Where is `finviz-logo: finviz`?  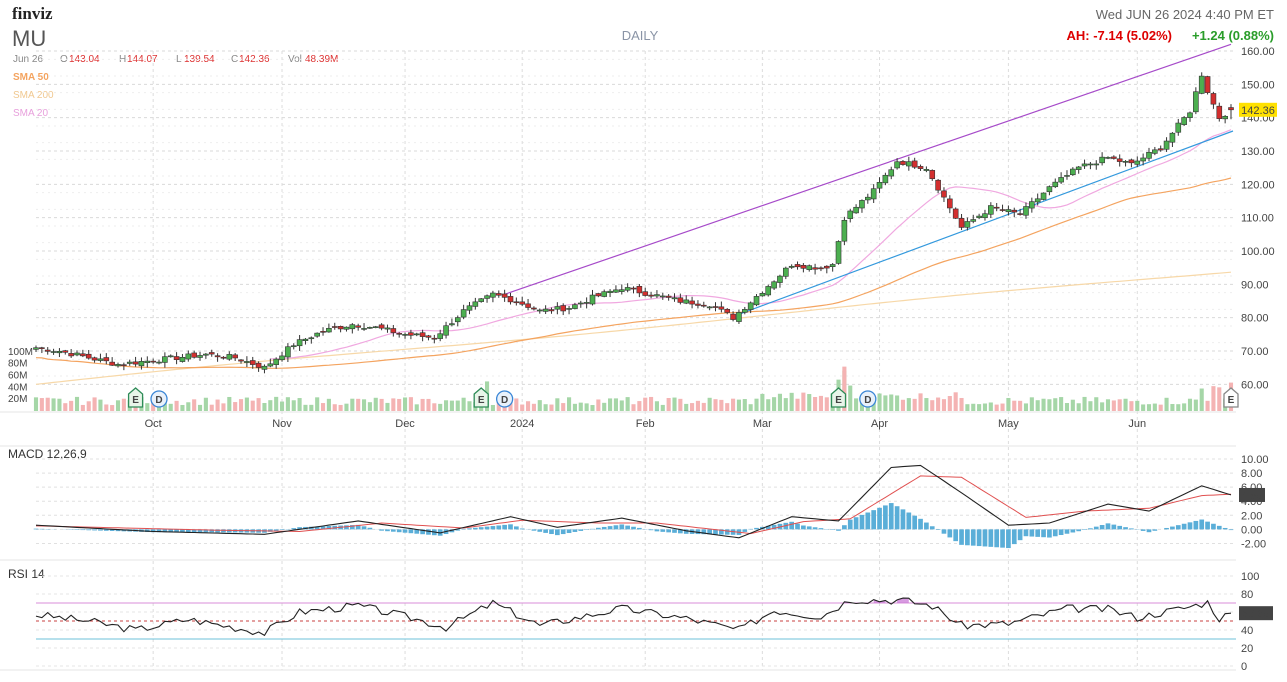 finviz-logo: finviz is located at coordinates (32, 13).